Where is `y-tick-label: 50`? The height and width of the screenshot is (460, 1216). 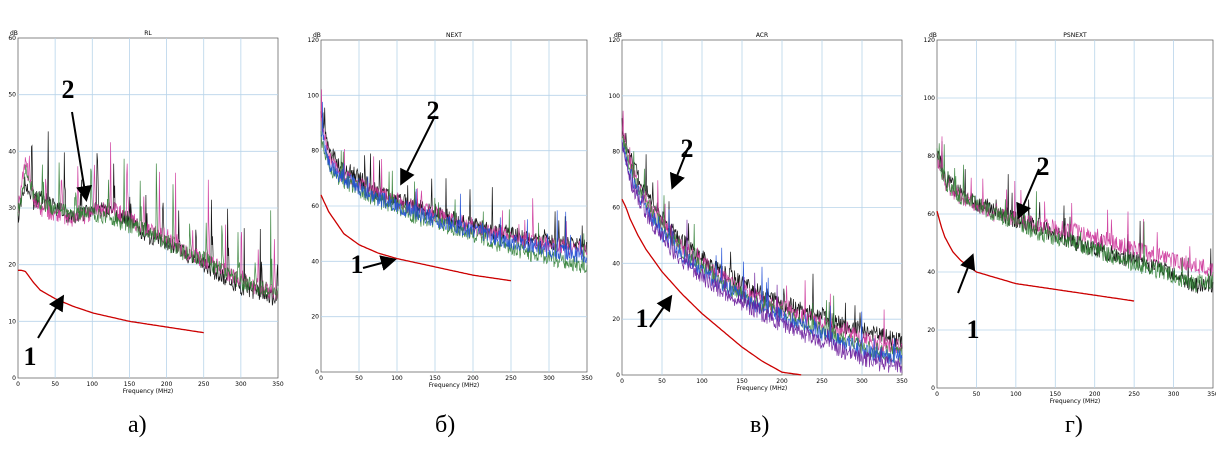
y-tick-label: 50 is located at coordinates (12, 95).